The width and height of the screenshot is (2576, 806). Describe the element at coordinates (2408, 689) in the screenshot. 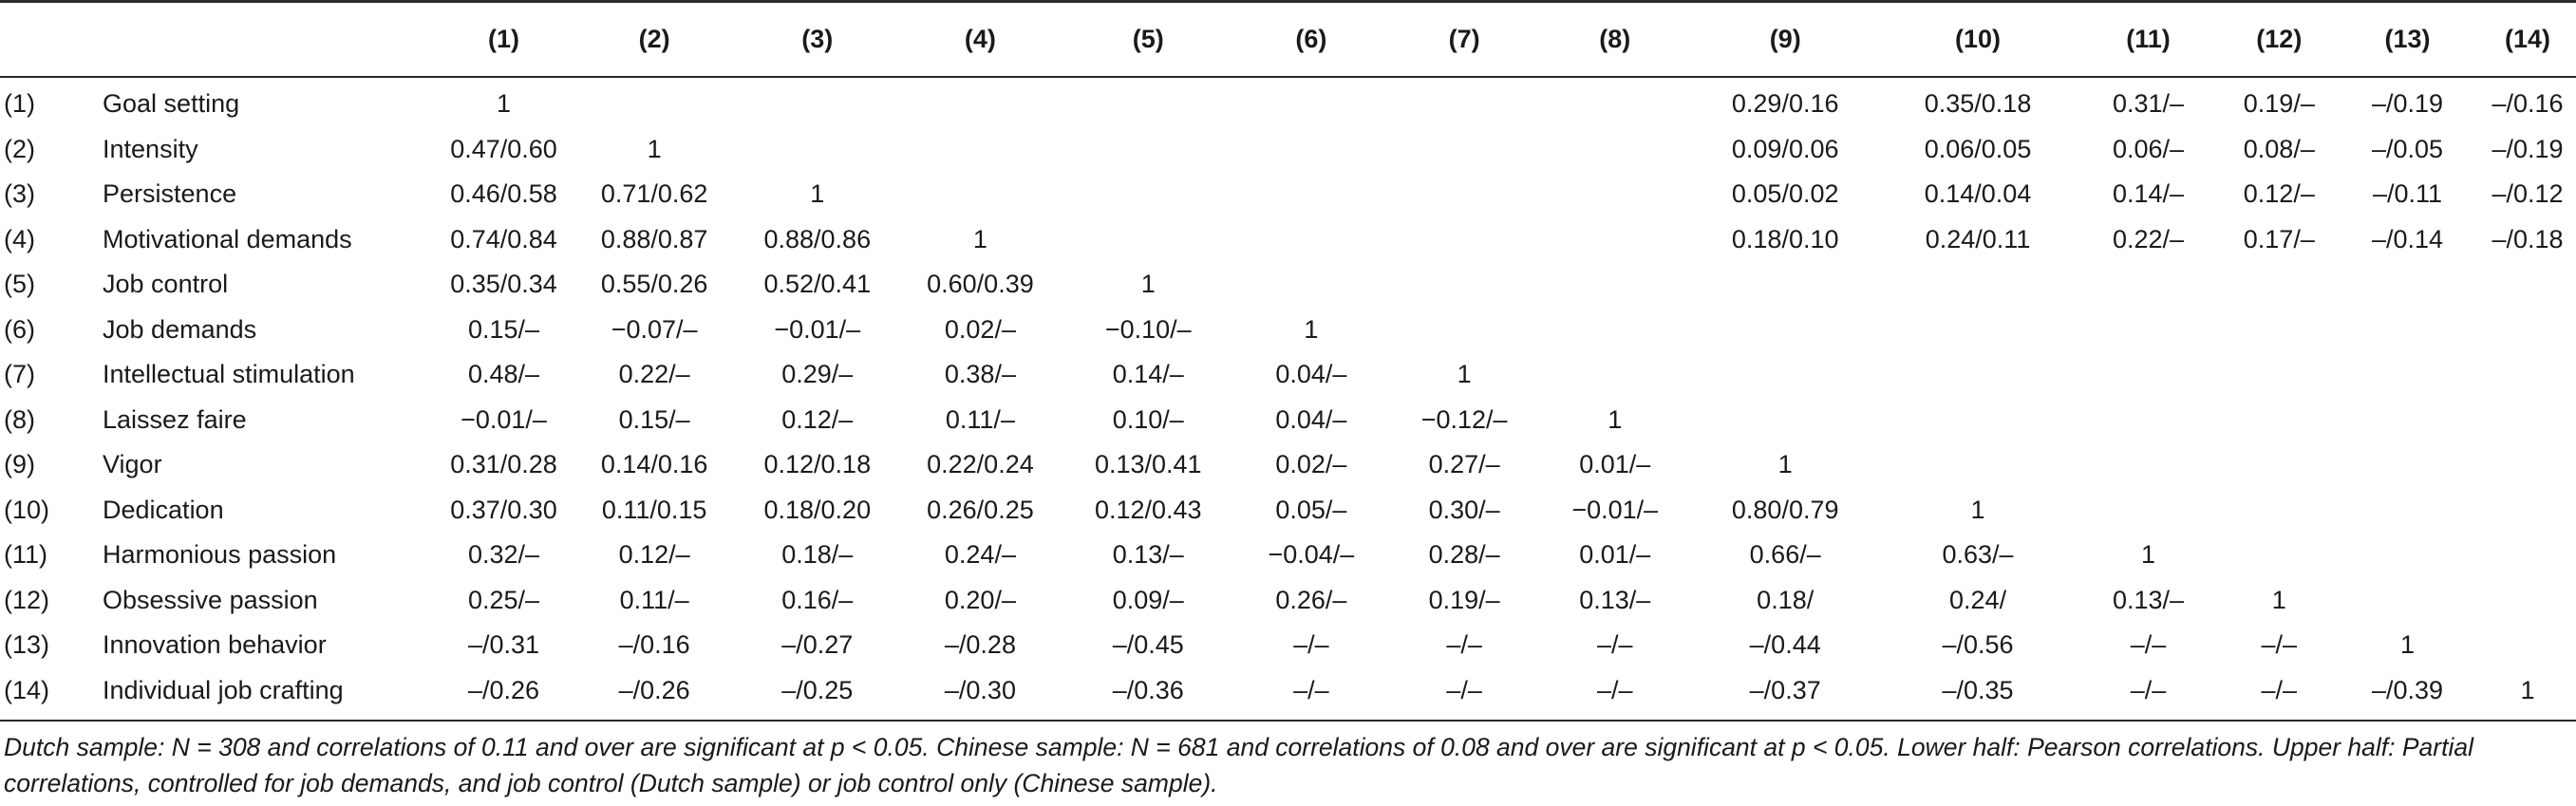

I see `correlation-cell: –/0.39` at that location.